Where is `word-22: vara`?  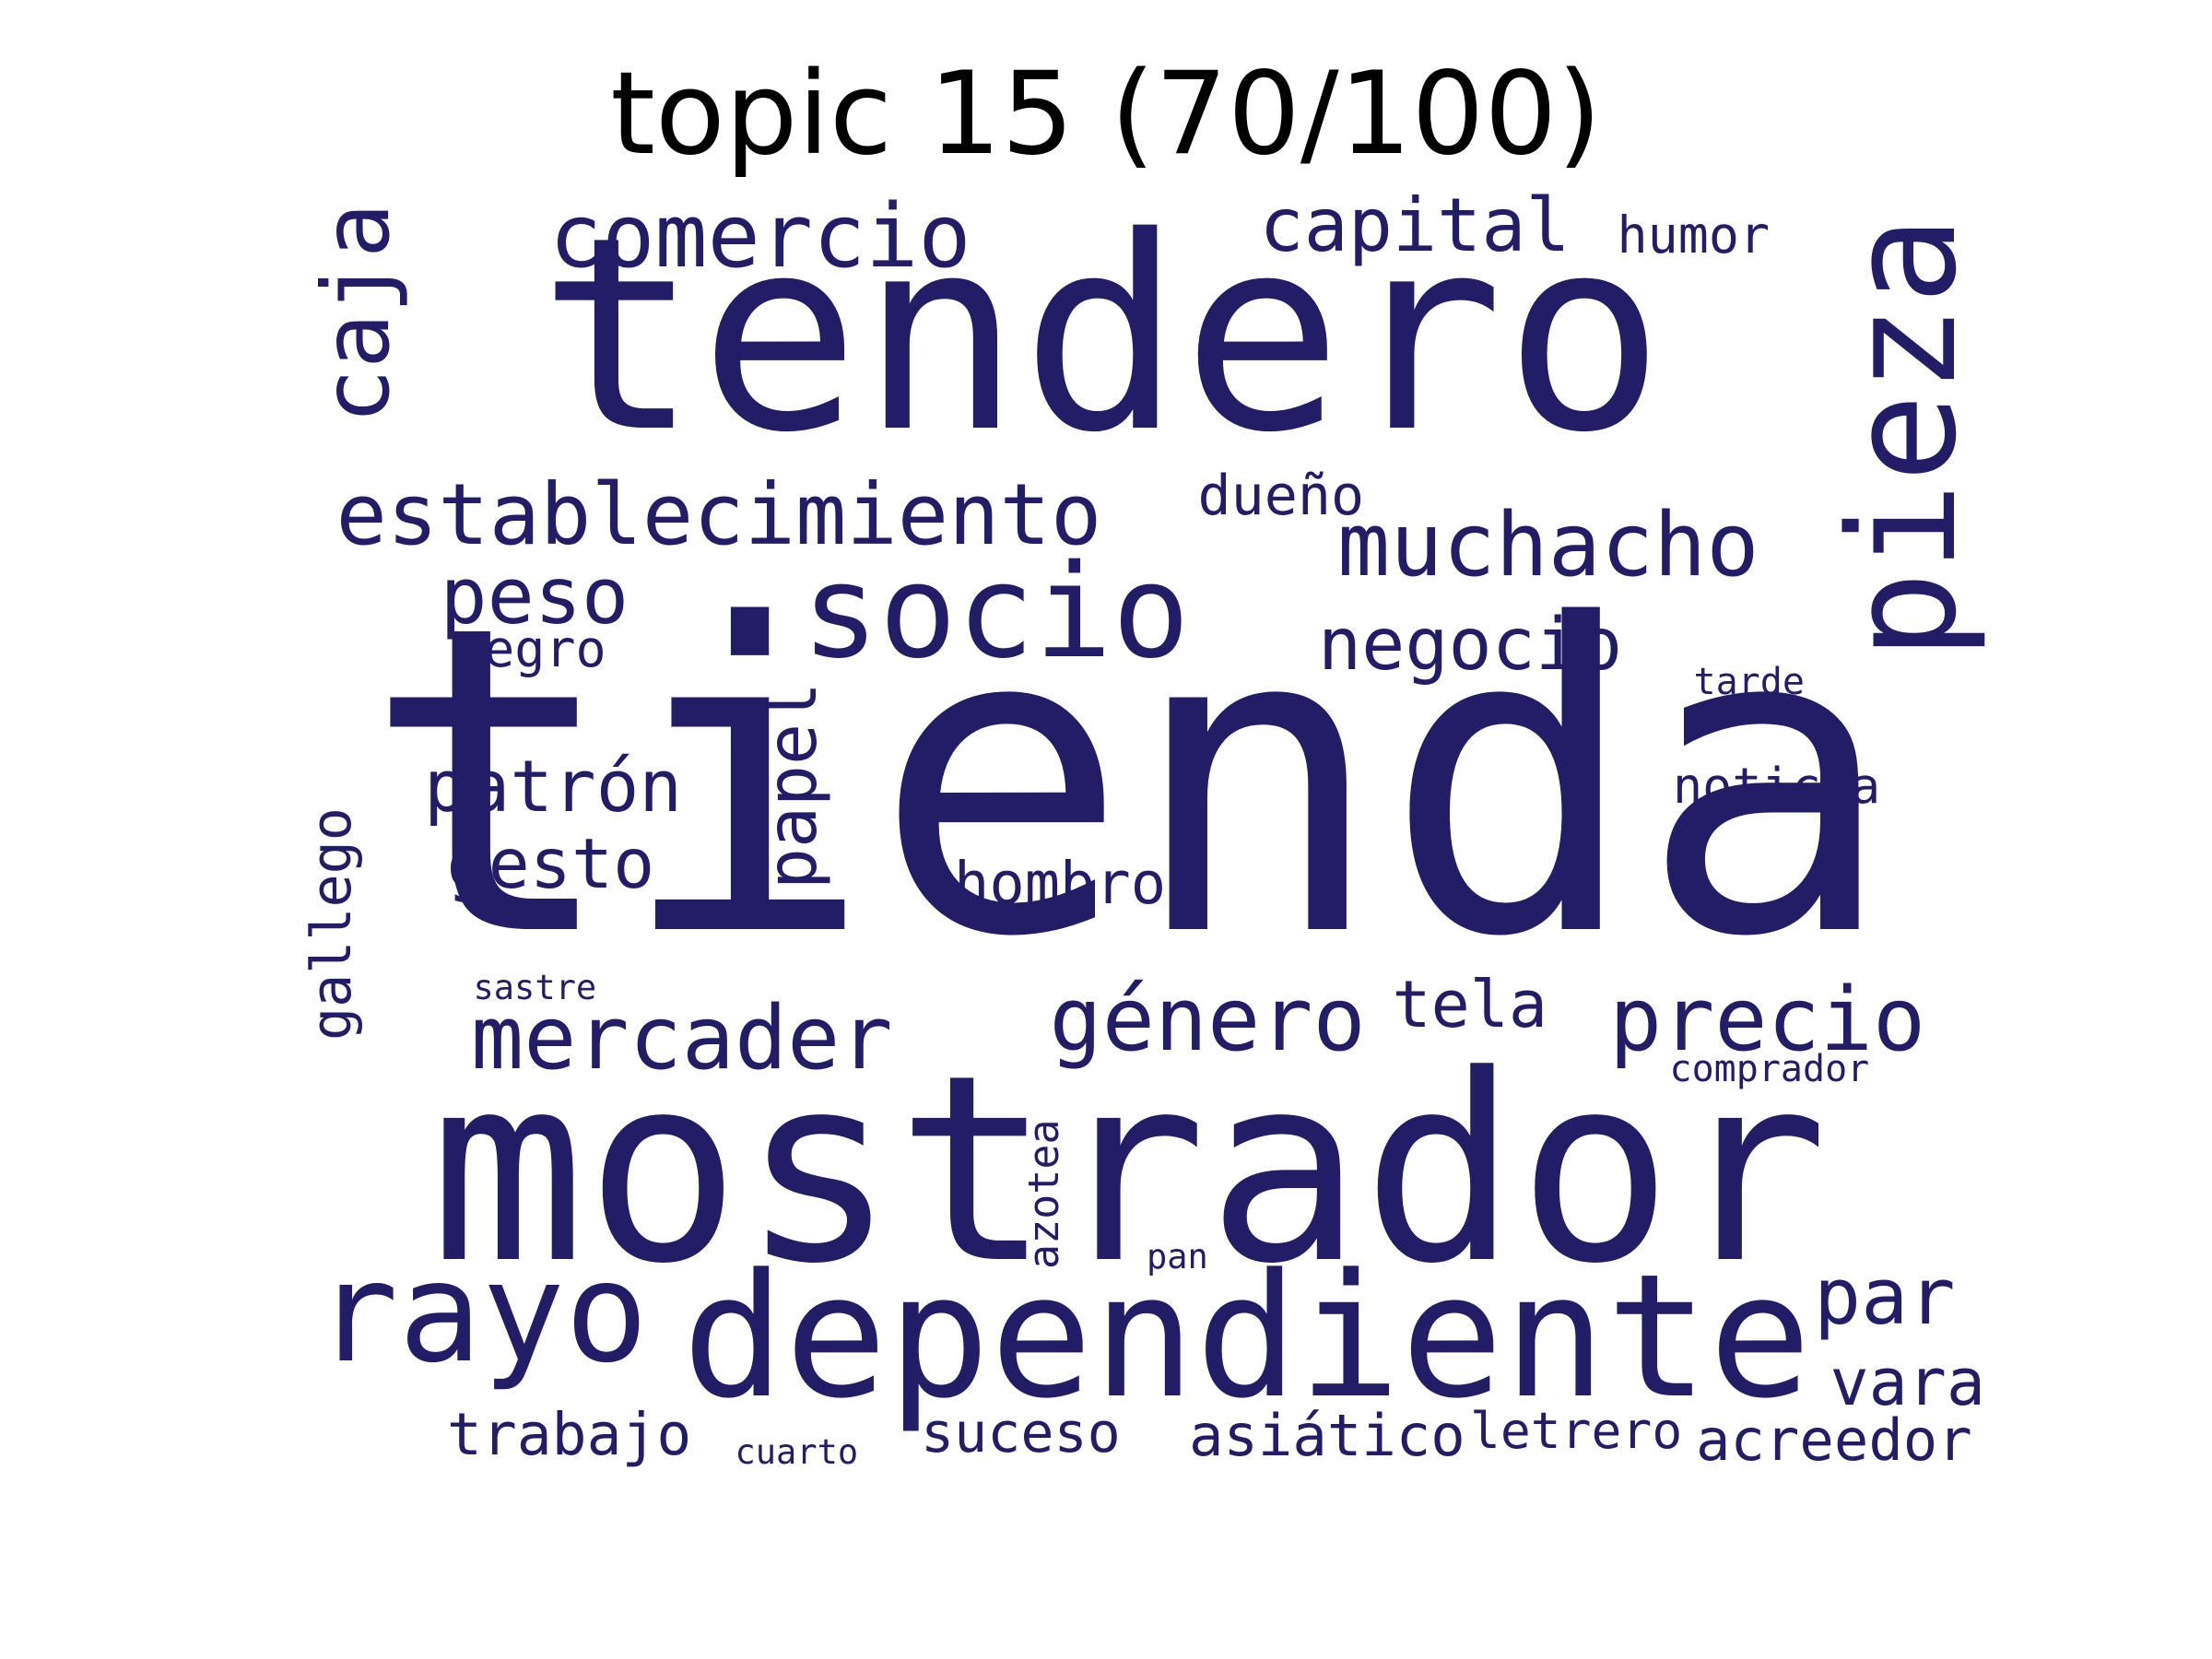
word-22: vara is located at coordinates (1908, 1382).